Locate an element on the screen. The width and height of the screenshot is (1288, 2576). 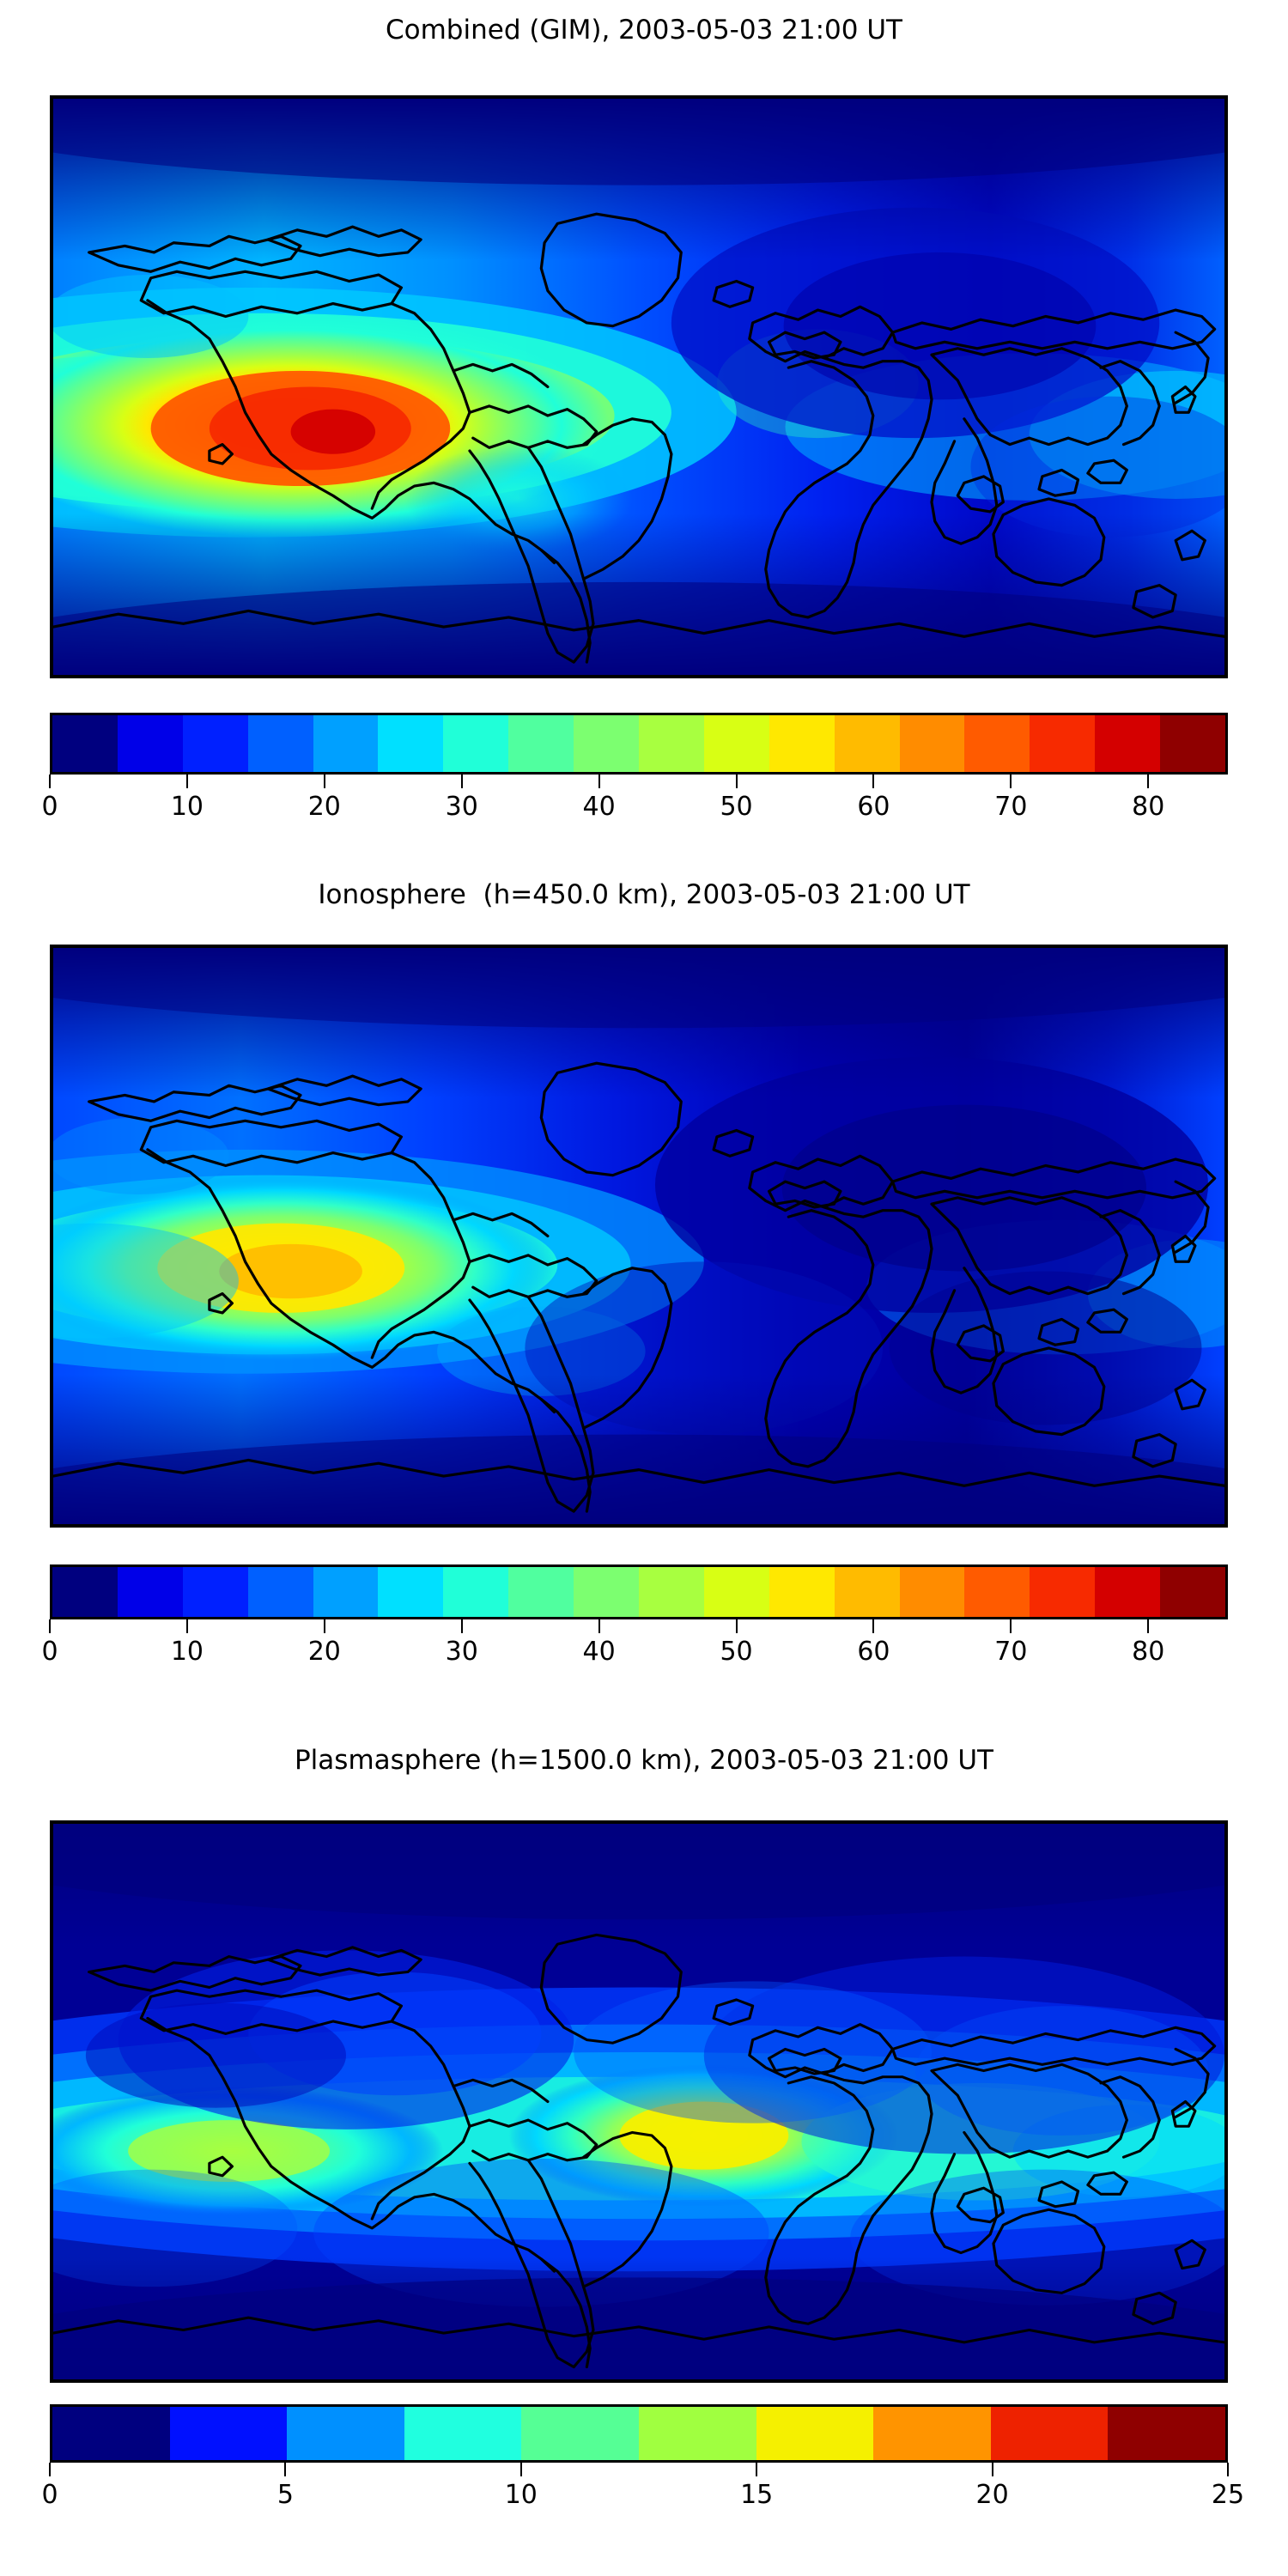
colorbar-plasmasphere: 0 5 10 15 20 25 is located at coordinates (642, 2457).